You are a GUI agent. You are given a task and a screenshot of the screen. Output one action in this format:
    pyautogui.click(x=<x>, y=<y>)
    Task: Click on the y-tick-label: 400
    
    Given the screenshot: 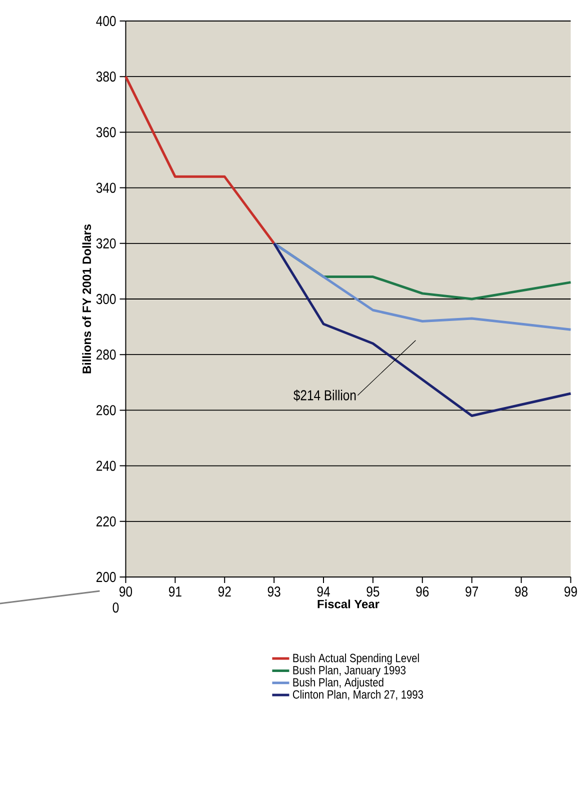 What is the action you would take?
    pyautogui.click(x=106, y=21)
    